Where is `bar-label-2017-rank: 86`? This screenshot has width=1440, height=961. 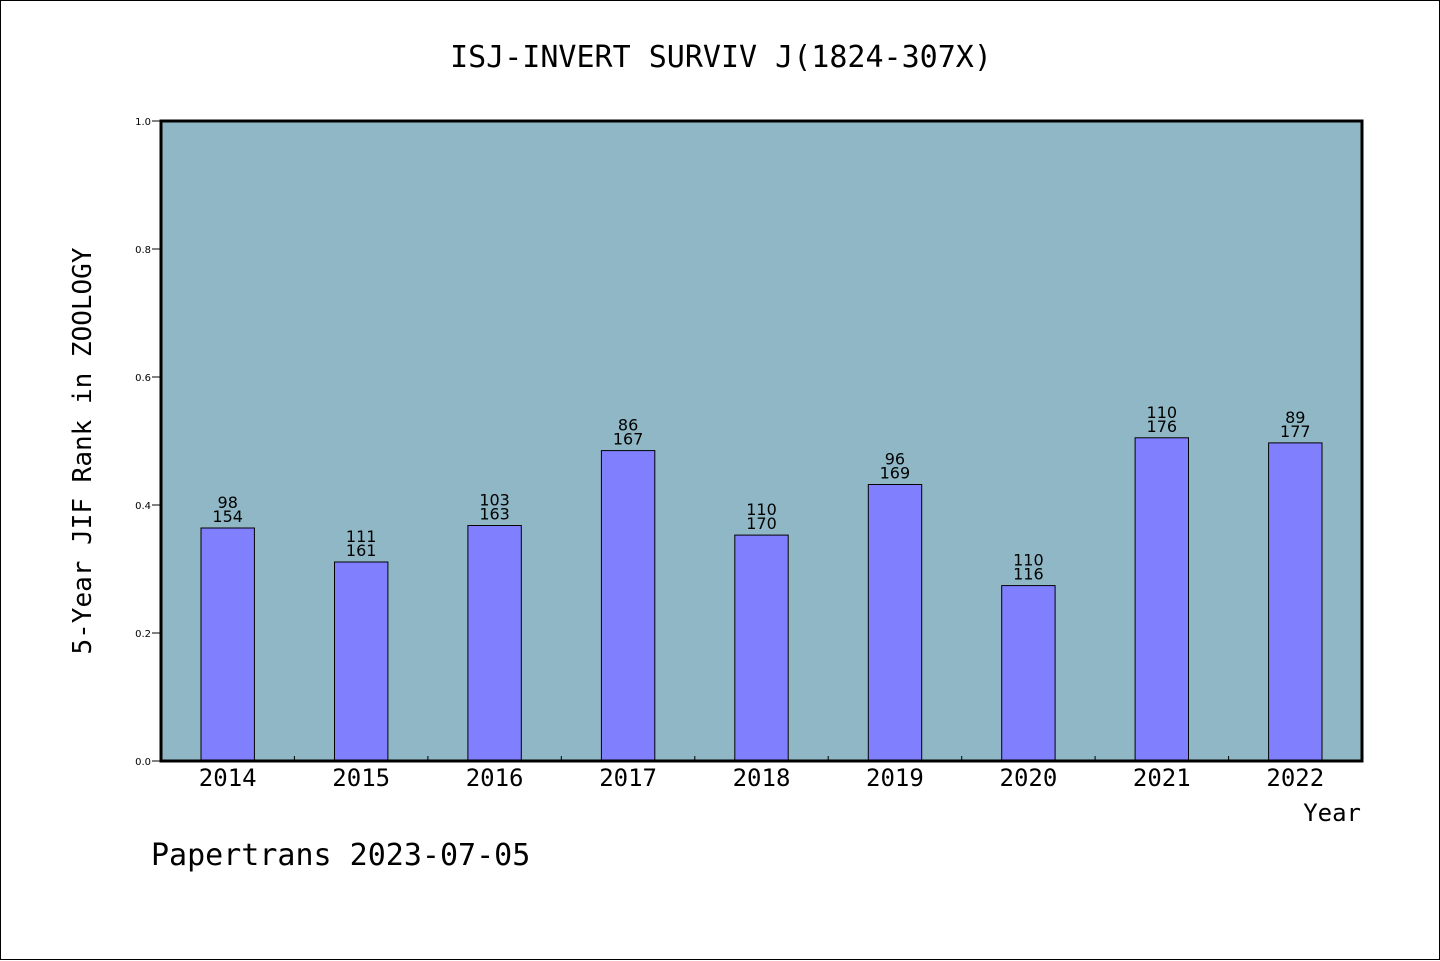
bar-label-2017-rank: 86 is located at coordinates (628, 425).